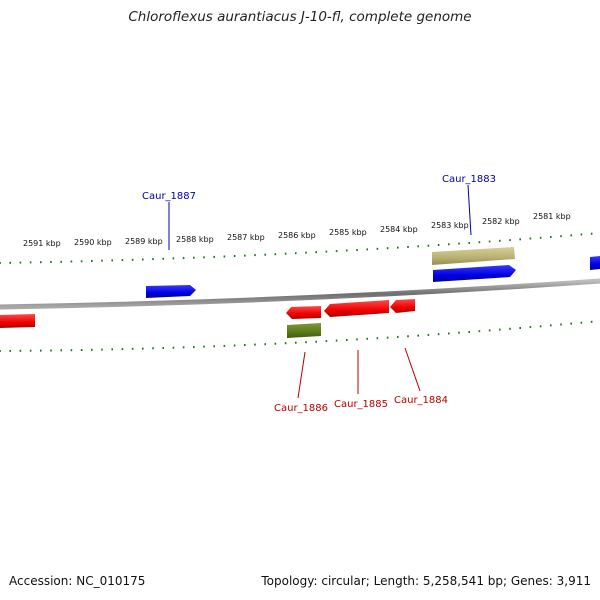 The image size is (600, 600). I want to click on scale-label-2584: 2584 kbp, so click(399, 229).